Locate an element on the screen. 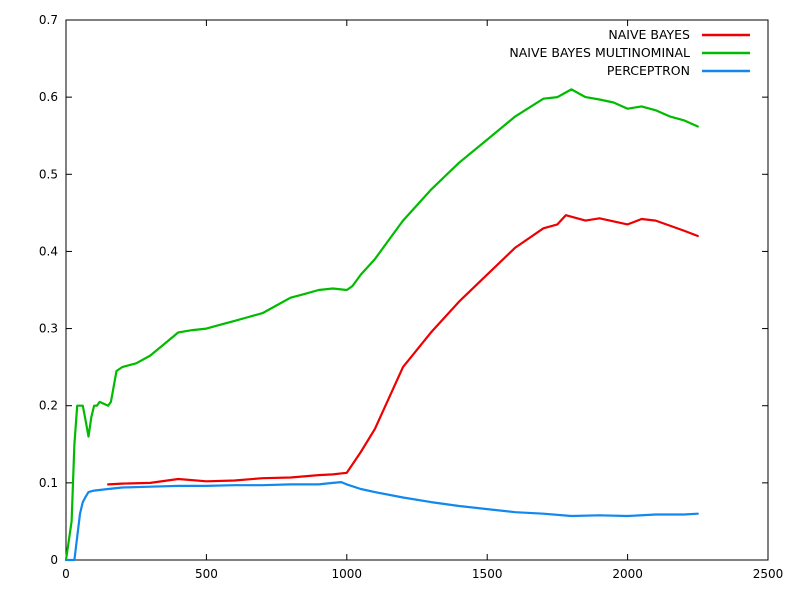 Image resolution: width=800 pixels, height=600 pixels. x-tick-label: 500 is located at coordinates (206, 574).